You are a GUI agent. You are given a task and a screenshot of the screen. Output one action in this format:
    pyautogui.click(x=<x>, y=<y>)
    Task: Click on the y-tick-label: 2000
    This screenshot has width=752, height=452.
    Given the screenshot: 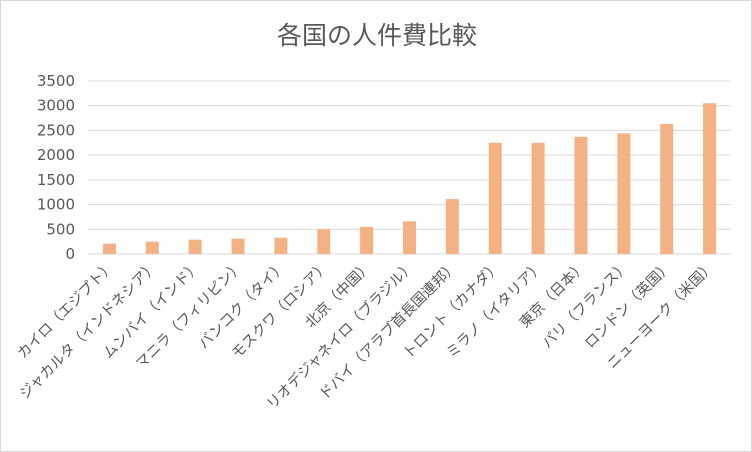 What is the action you would take?
    pyautogui.click(x=56, y=155)
    